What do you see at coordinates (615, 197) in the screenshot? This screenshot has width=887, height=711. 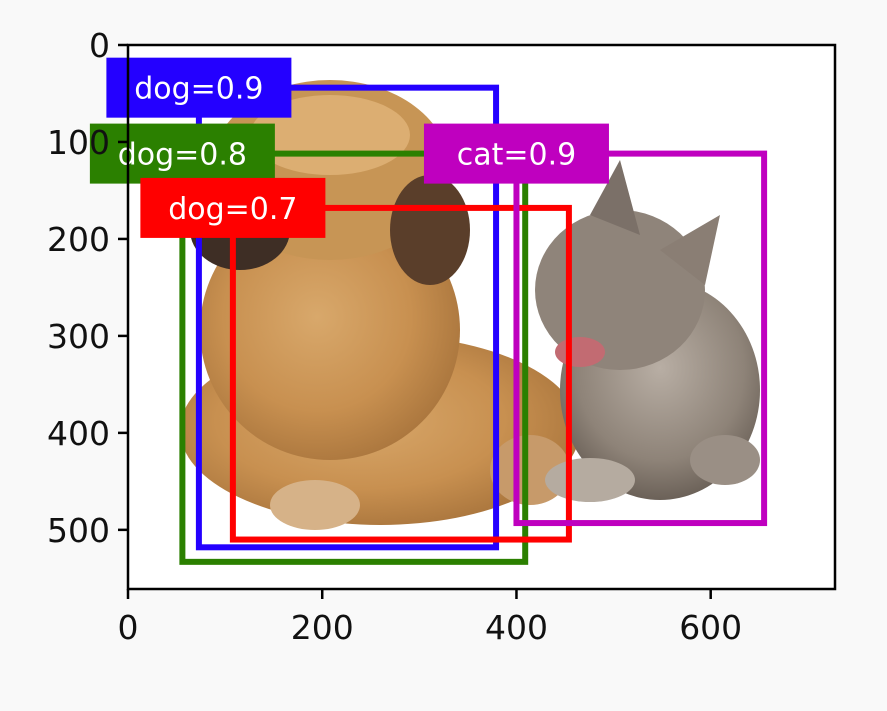 I see `cat-ear-left` at bounding box center [615, 197].